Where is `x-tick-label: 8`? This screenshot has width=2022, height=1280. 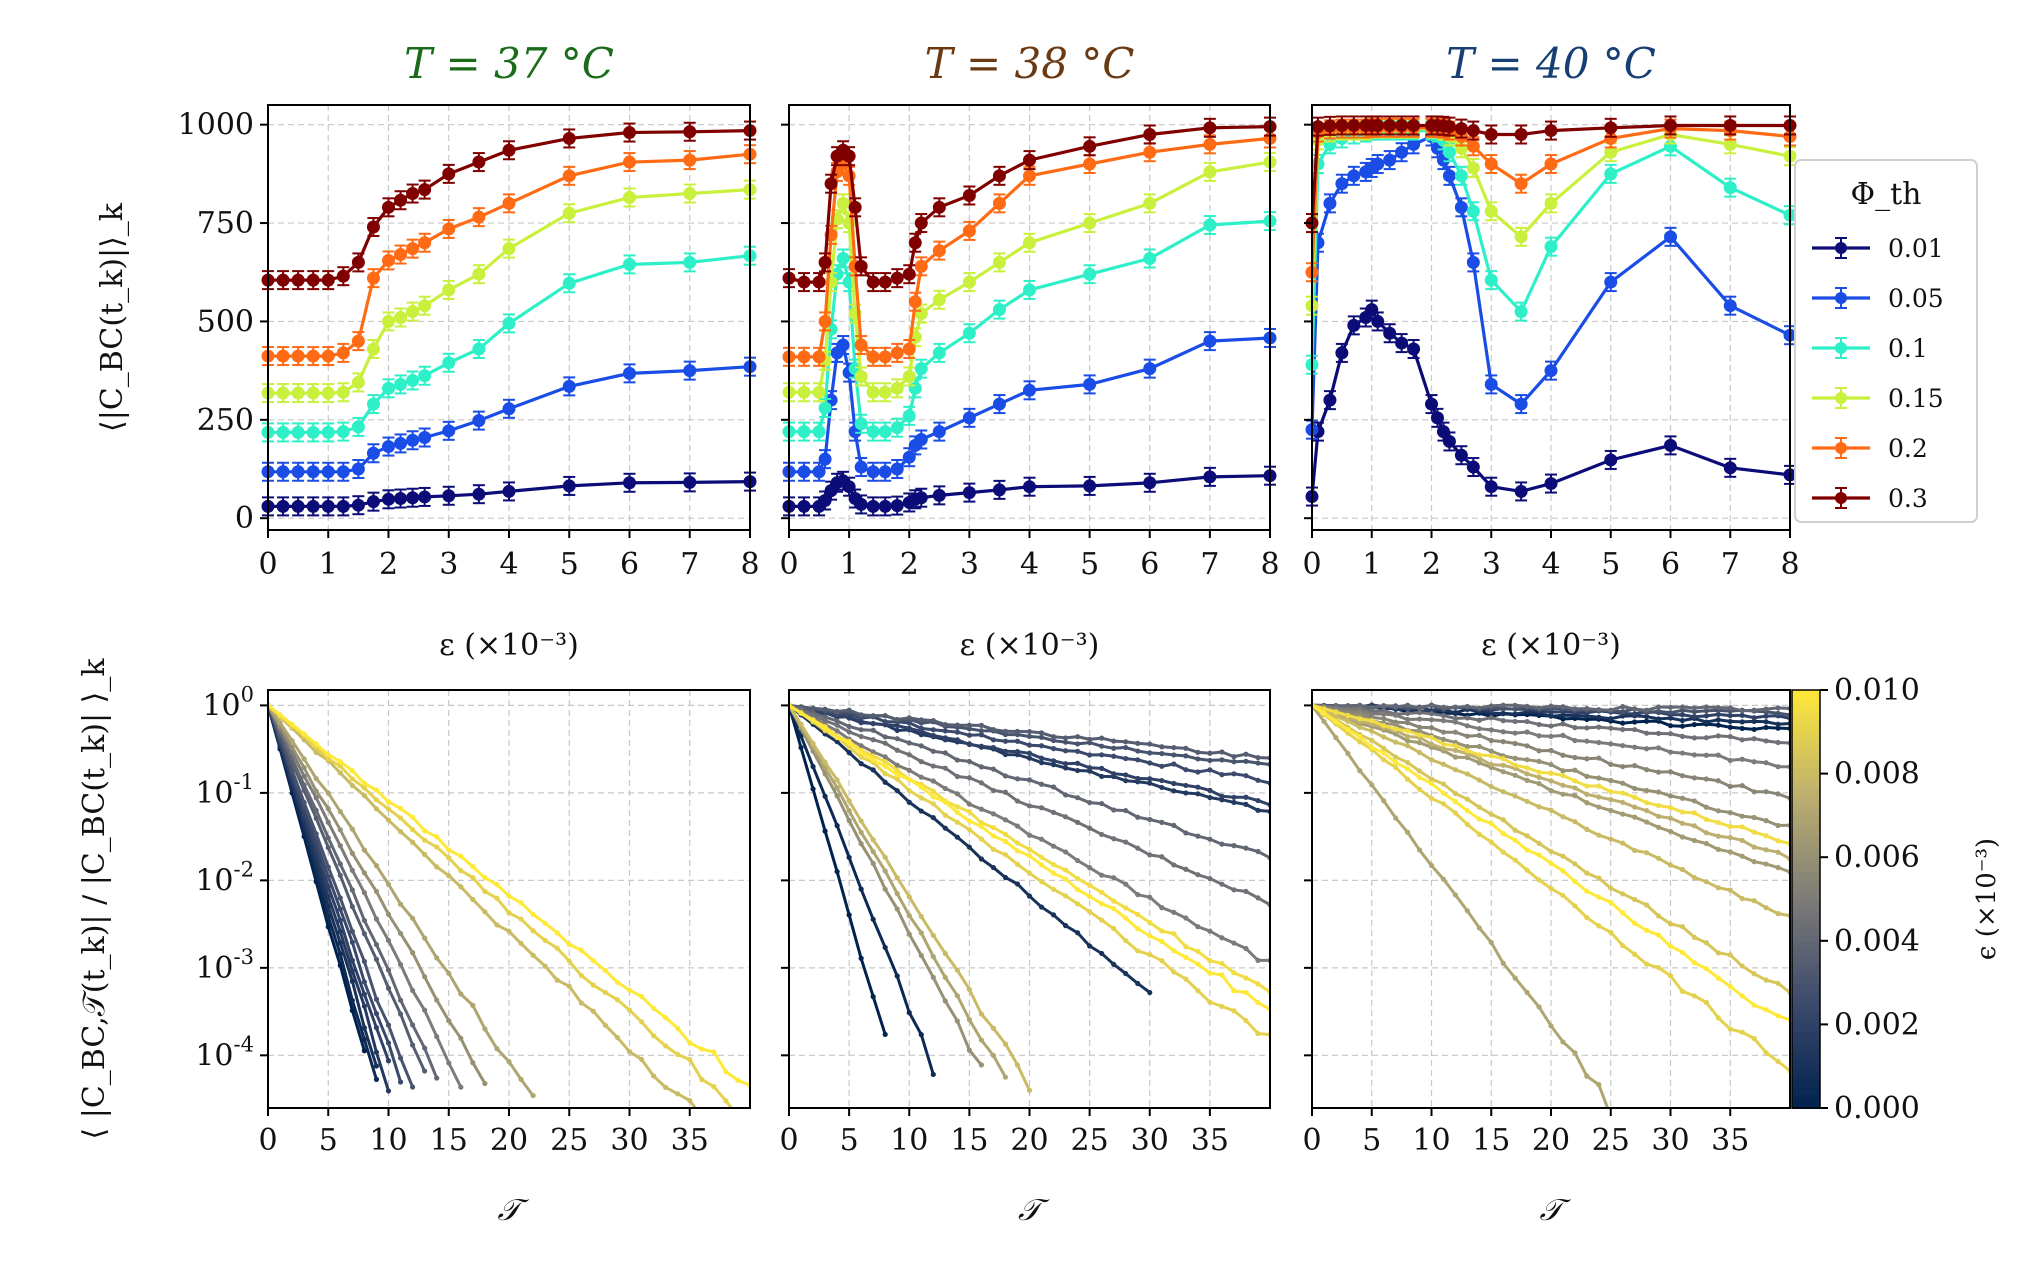
x-tick-label: 8 is located at coordinates (749, 564).